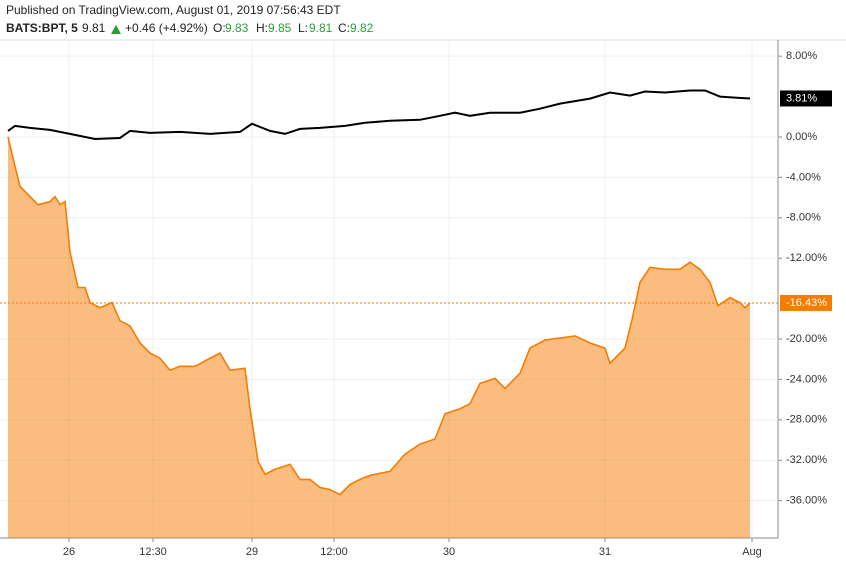 The image size is (846, 577). Describe the element at coordinates (803, 218) in the screenshot. I see `y-tick-label: -8.00%` at that location.